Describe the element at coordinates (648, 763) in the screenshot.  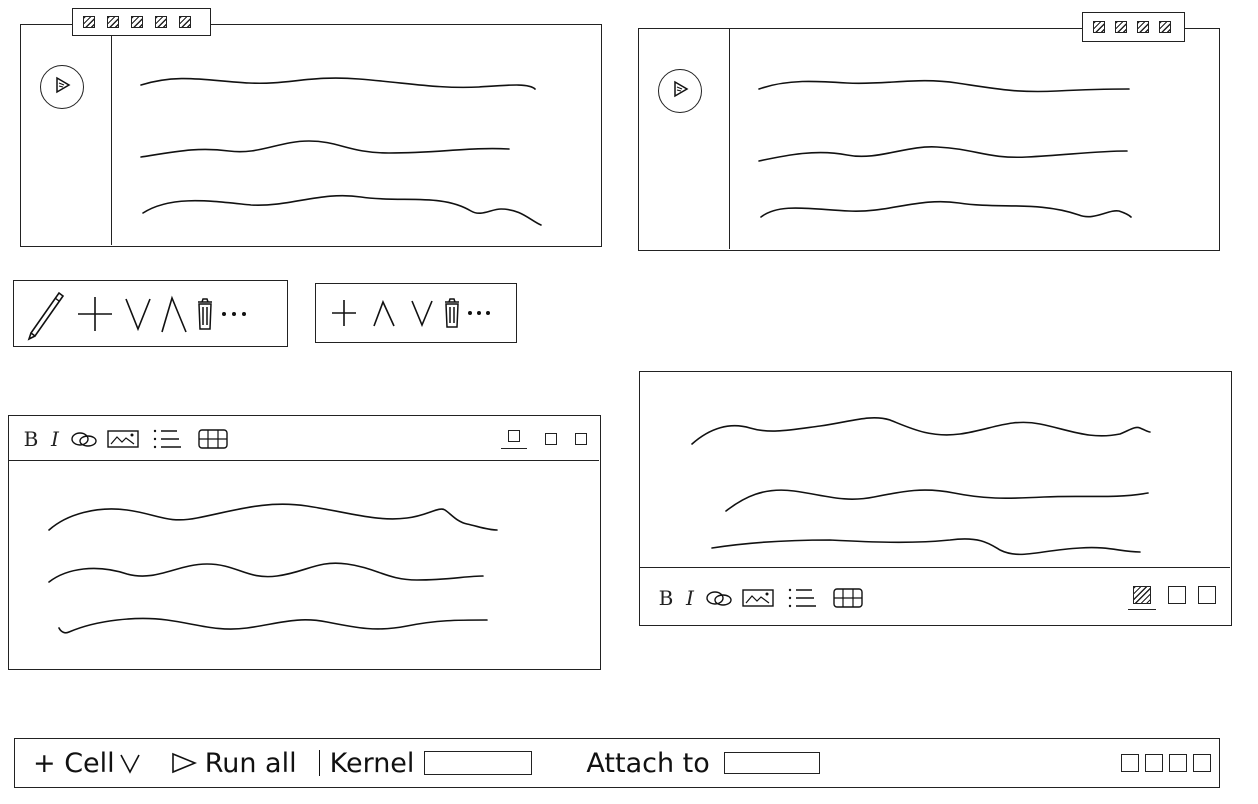
I see `attach-to-label: Attach to` at that location.